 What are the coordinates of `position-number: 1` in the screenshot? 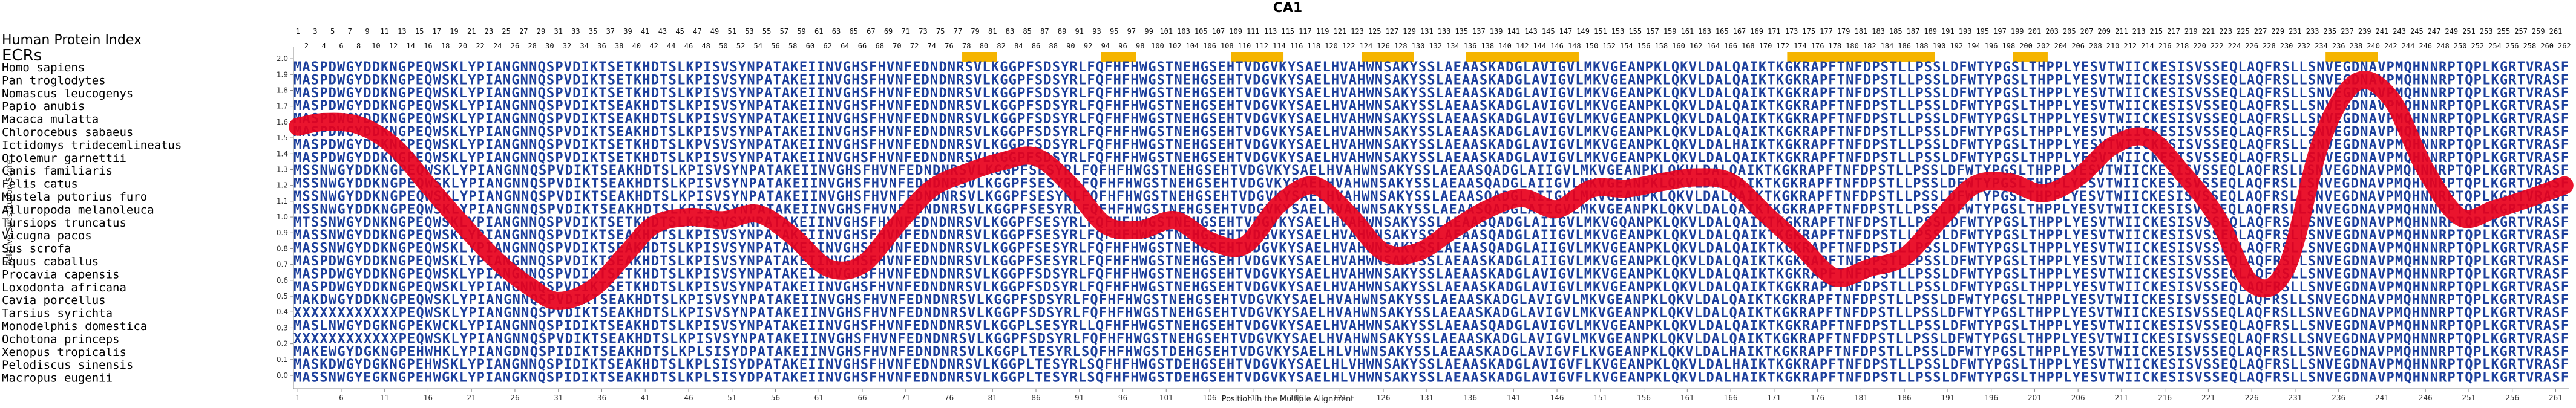 It's located at (298, 31).